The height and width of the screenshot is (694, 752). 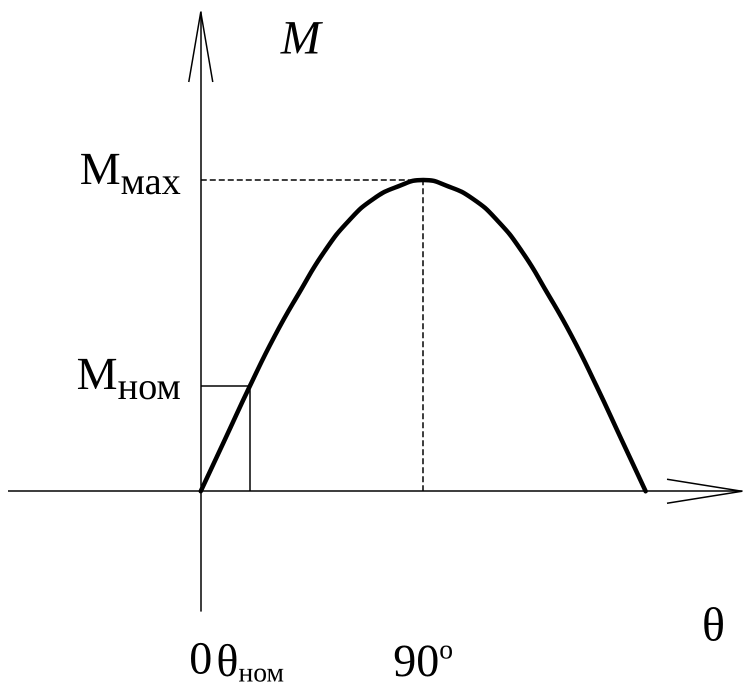 I want to click on ref-line-label: M$_{мах}$, so click(x=130, y=174).